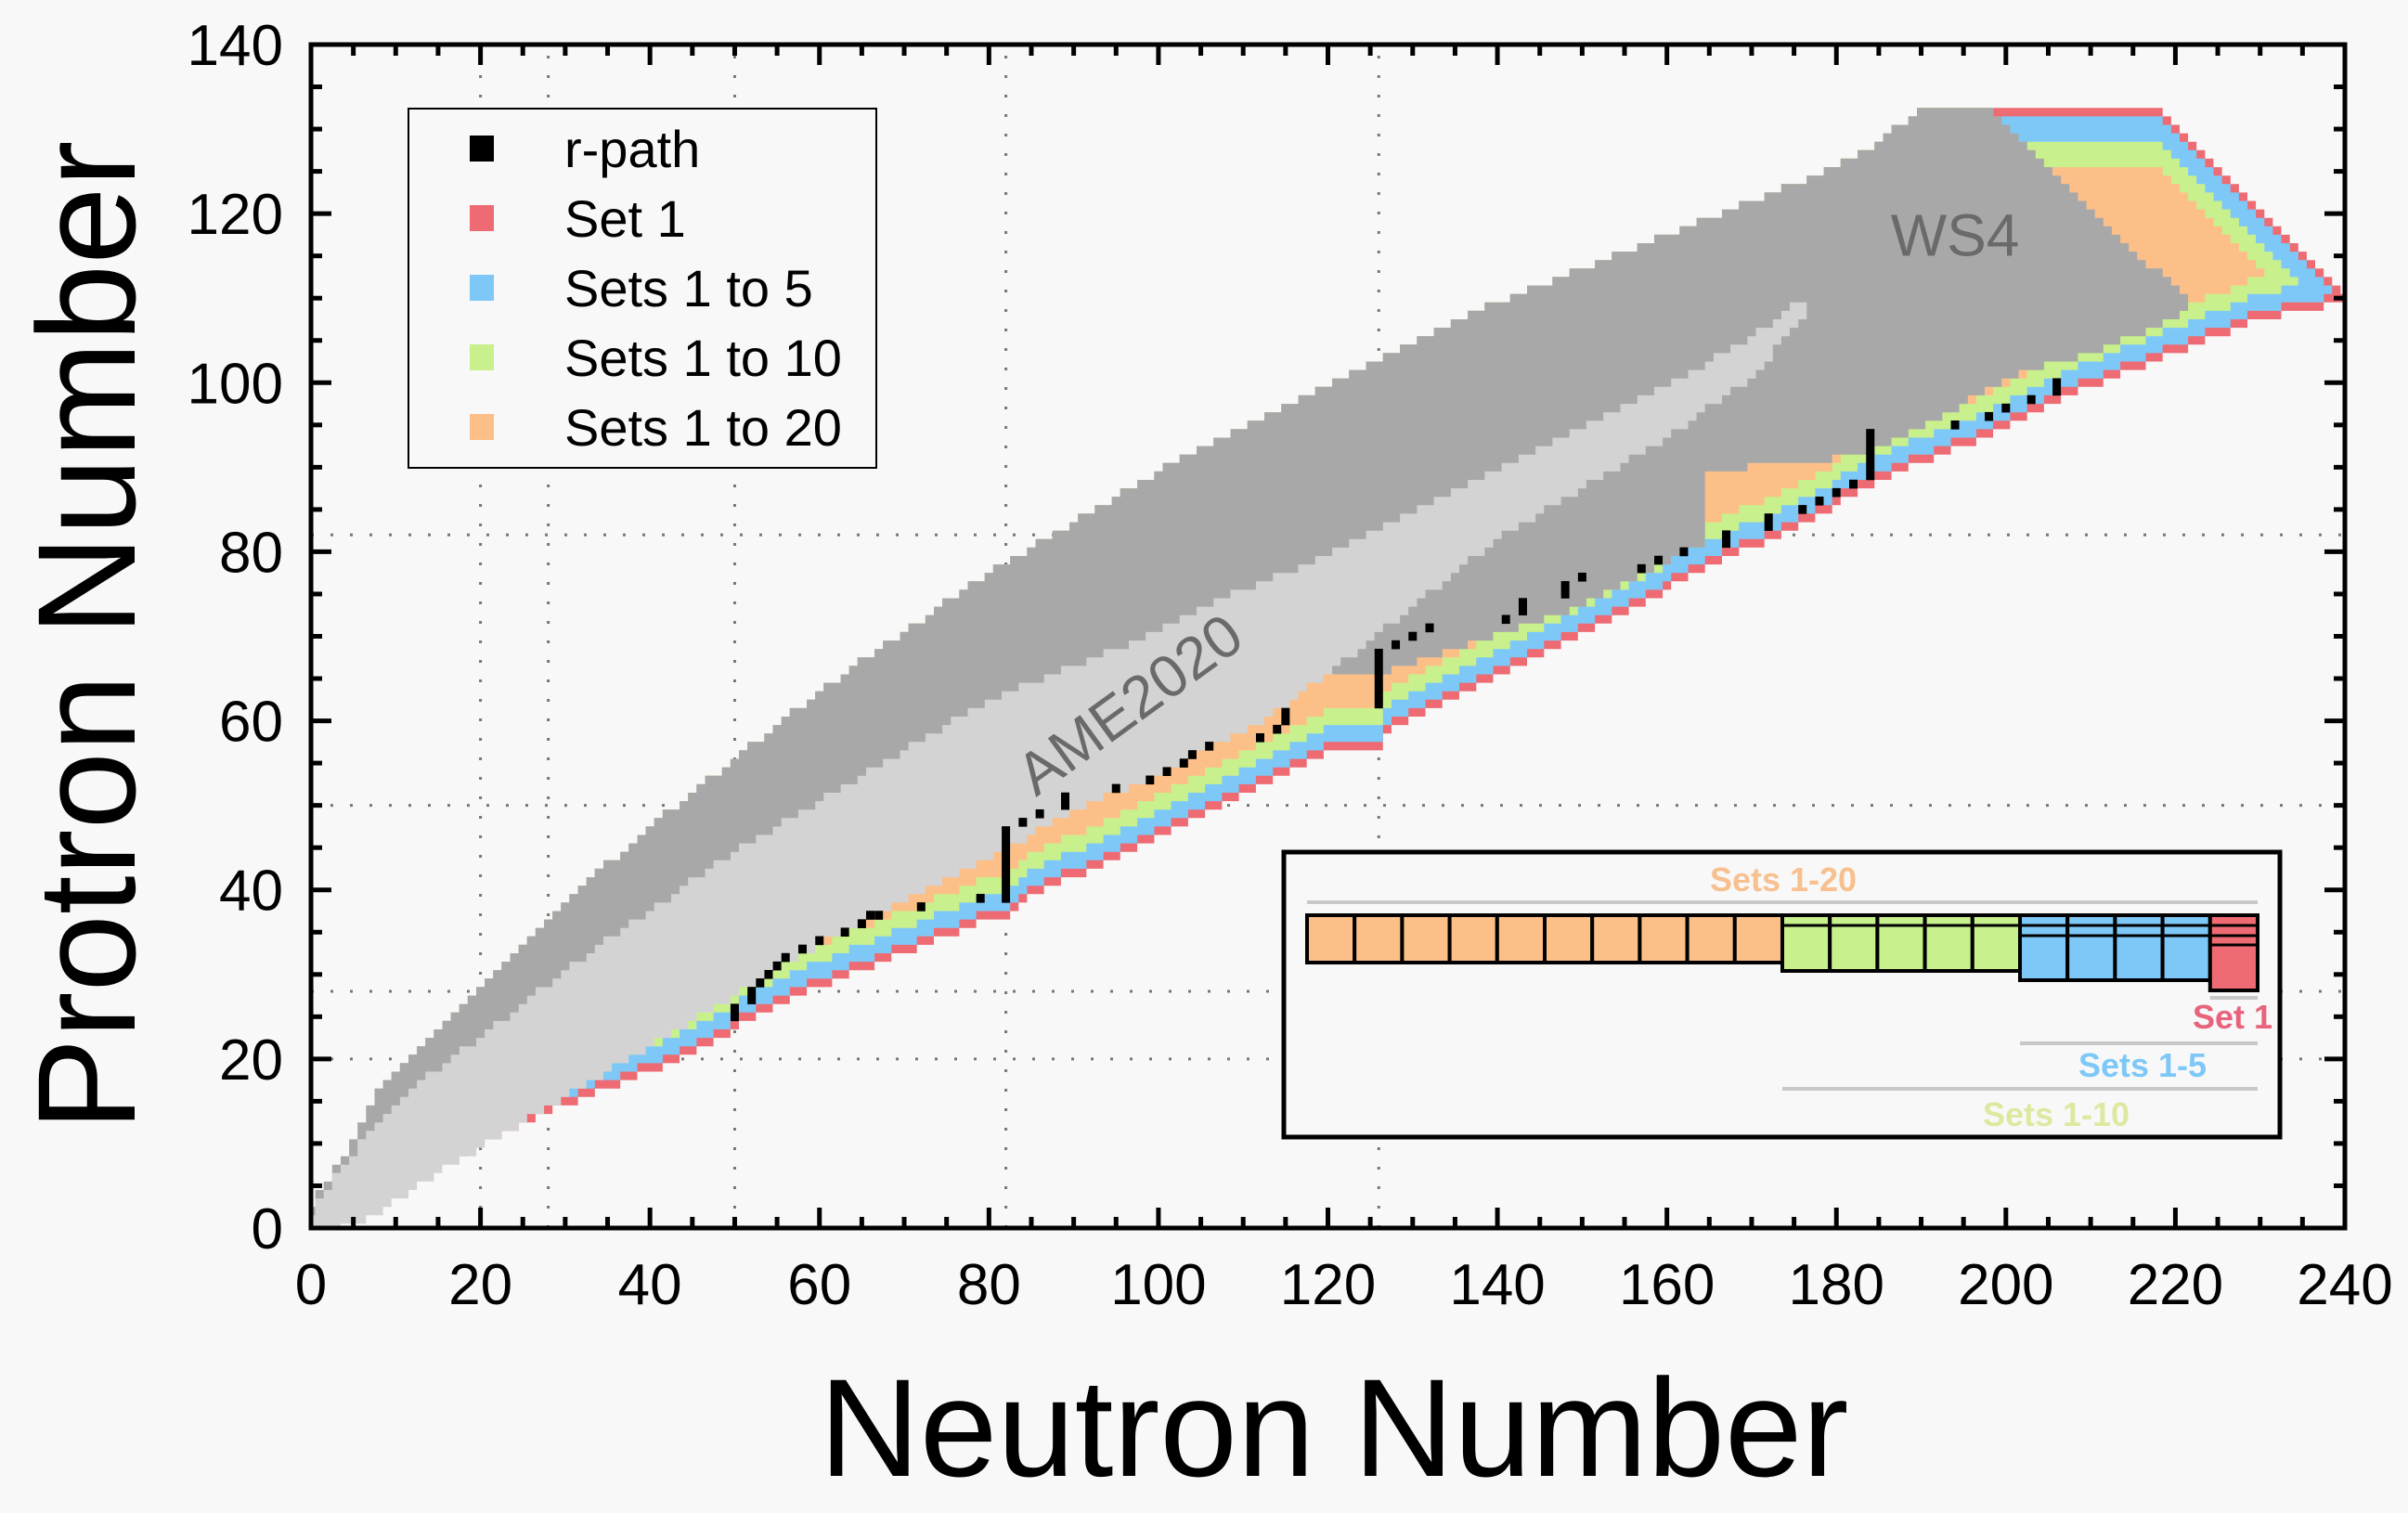 This screenshot has width=2408, height=1513. Describe the element at coordinates (235, 384) in the screenshot. I see `y-tick-label: 100` at that location.